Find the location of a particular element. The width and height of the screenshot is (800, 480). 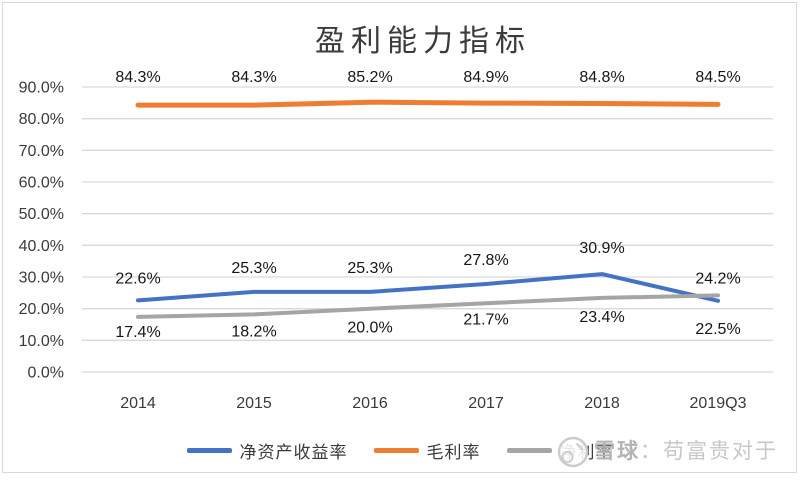

x-tick-label: 2014 is located at coordinates (138, 403).